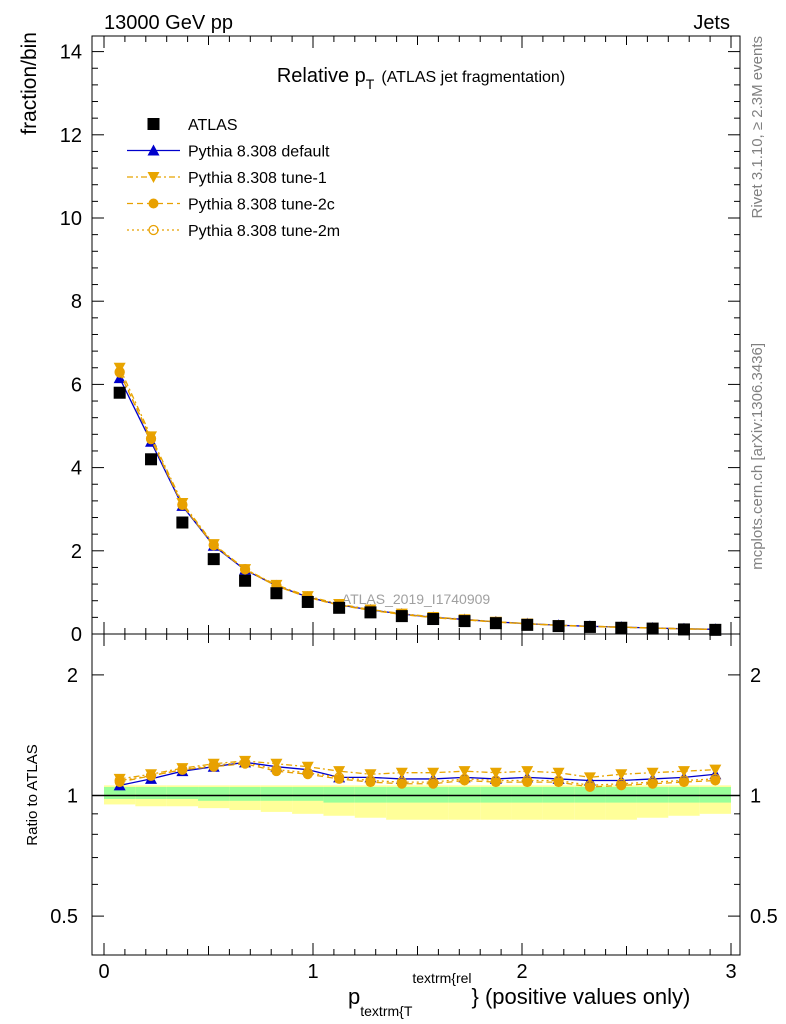  What do you see at coordinates (521, 972) in the screenshot?
I see `x-tick-label: 2` at bounding box center [521, 972].